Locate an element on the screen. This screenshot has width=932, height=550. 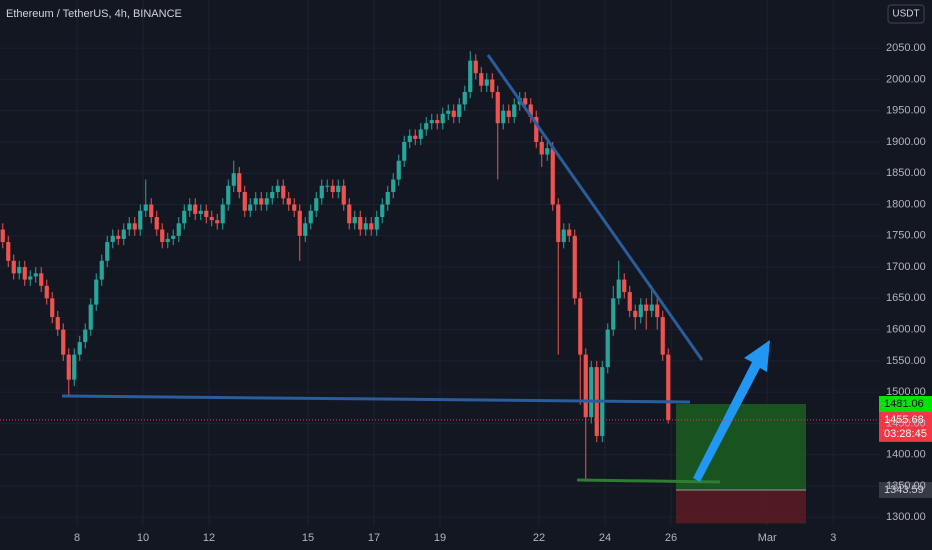
y-tick-label: 1550.00 is located at coordinates (906, 361).